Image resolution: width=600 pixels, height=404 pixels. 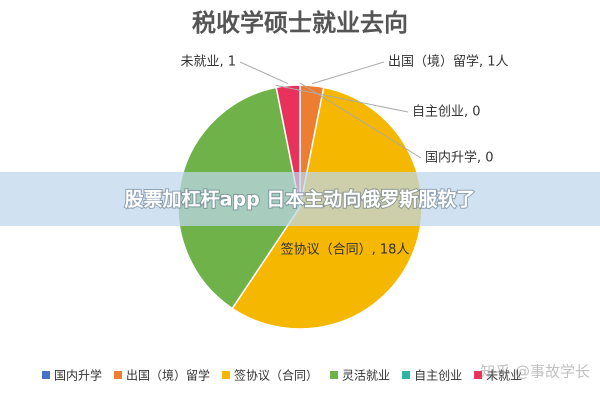 I want to click on data-label: 签协议（合同）, 18人, so click(x=345, y=250).